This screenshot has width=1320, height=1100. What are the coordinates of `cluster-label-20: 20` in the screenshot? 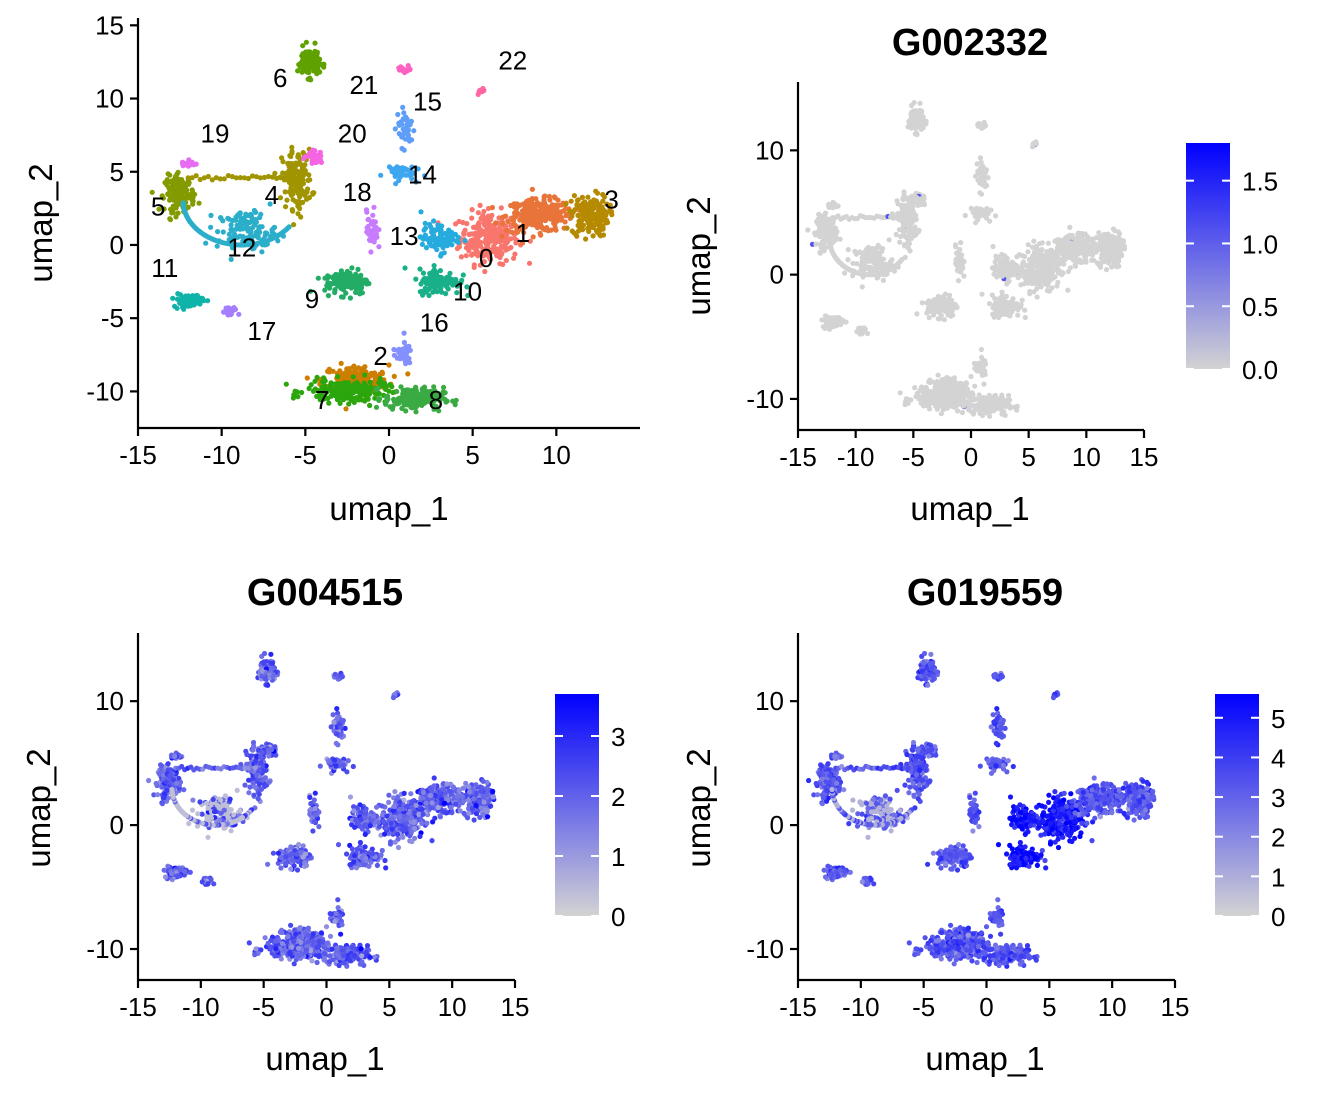 It's located at (352, 134).